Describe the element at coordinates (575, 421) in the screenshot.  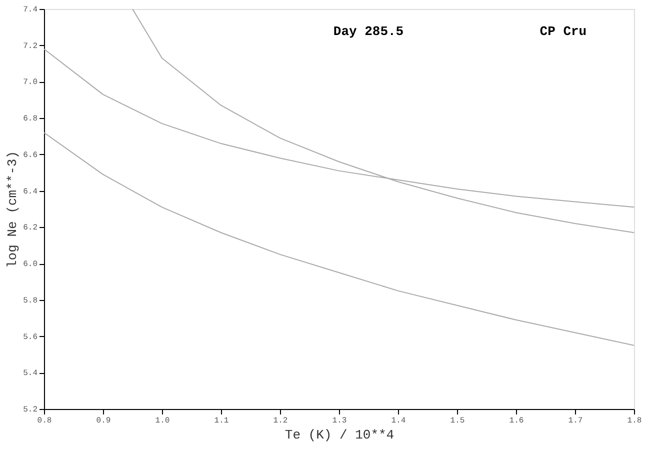
I see `x-tick-label: 1.7` at that location.